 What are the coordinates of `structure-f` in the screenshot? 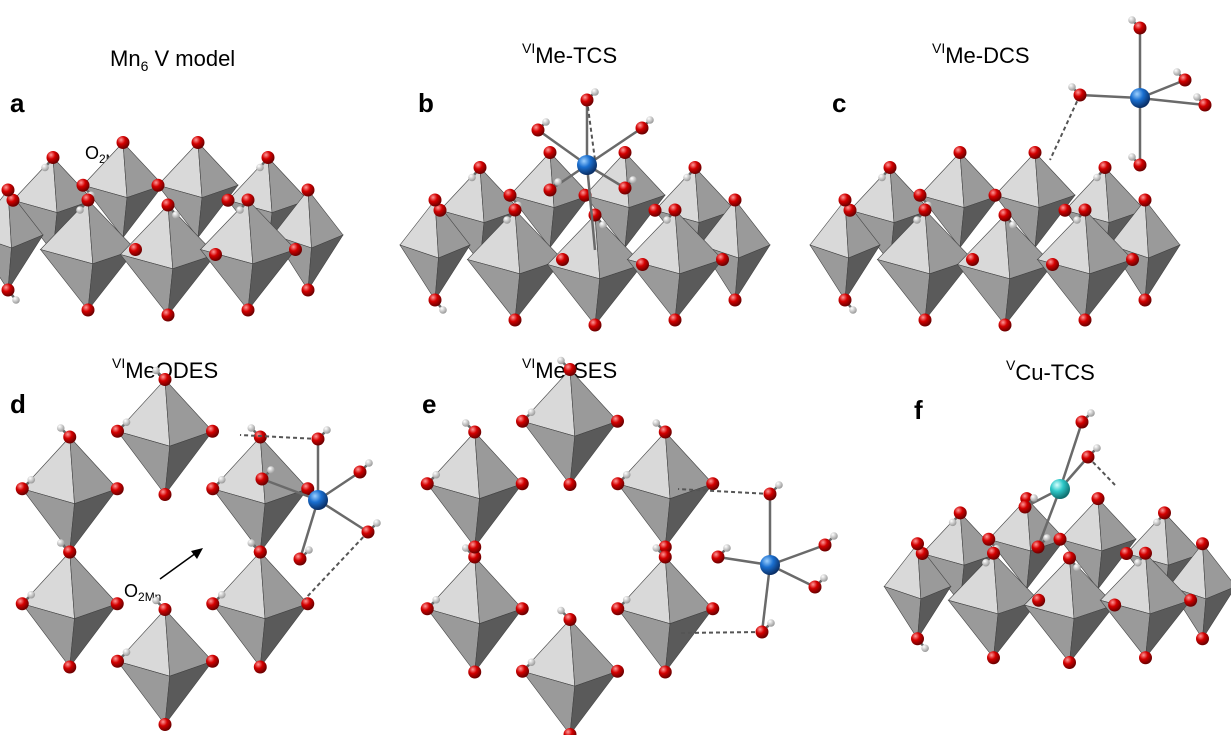 It's located at (1057, 539).